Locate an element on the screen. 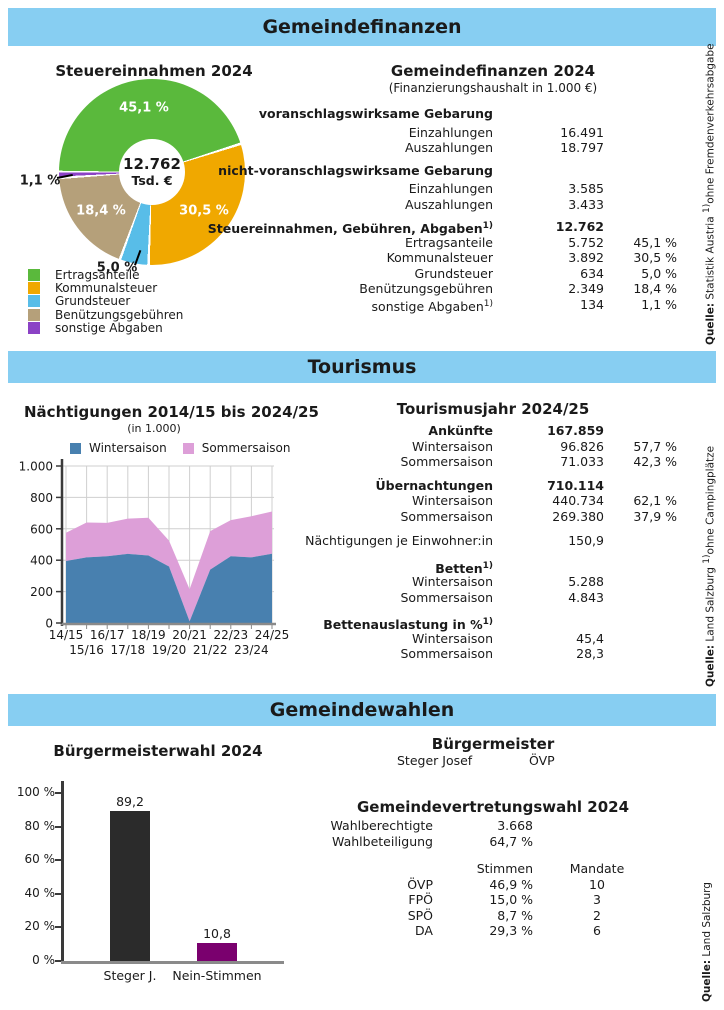 The height and width of the screenshot is (1010, 724). table-row: Auszahlungen 18.797 is located at coordinates (504, 147).